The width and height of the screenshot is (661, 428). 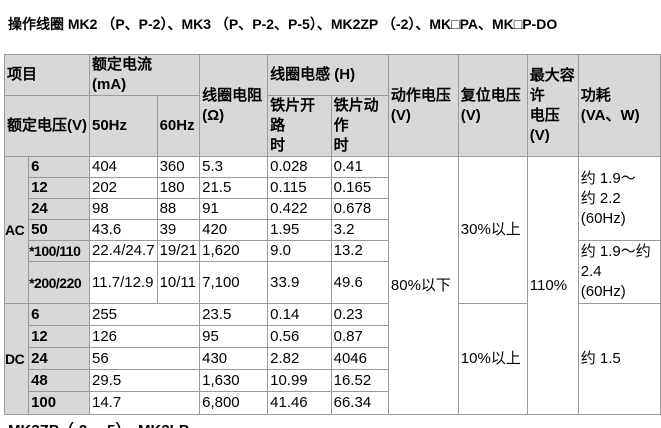 I want to click on spec-cell: 22.4/24.7, so click(x=123, y=251).